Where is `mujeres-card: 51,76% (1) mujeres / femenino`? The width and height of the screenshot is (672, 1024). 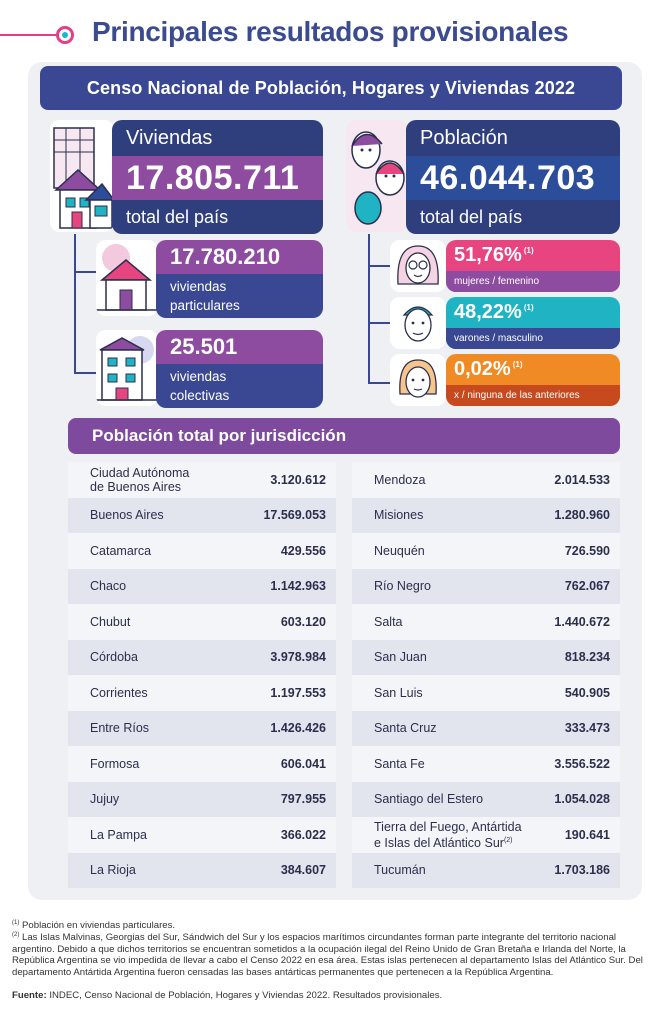 mujeres-card: 51,76% (1) mujeres / femenino is located at coordinates (533, 266).